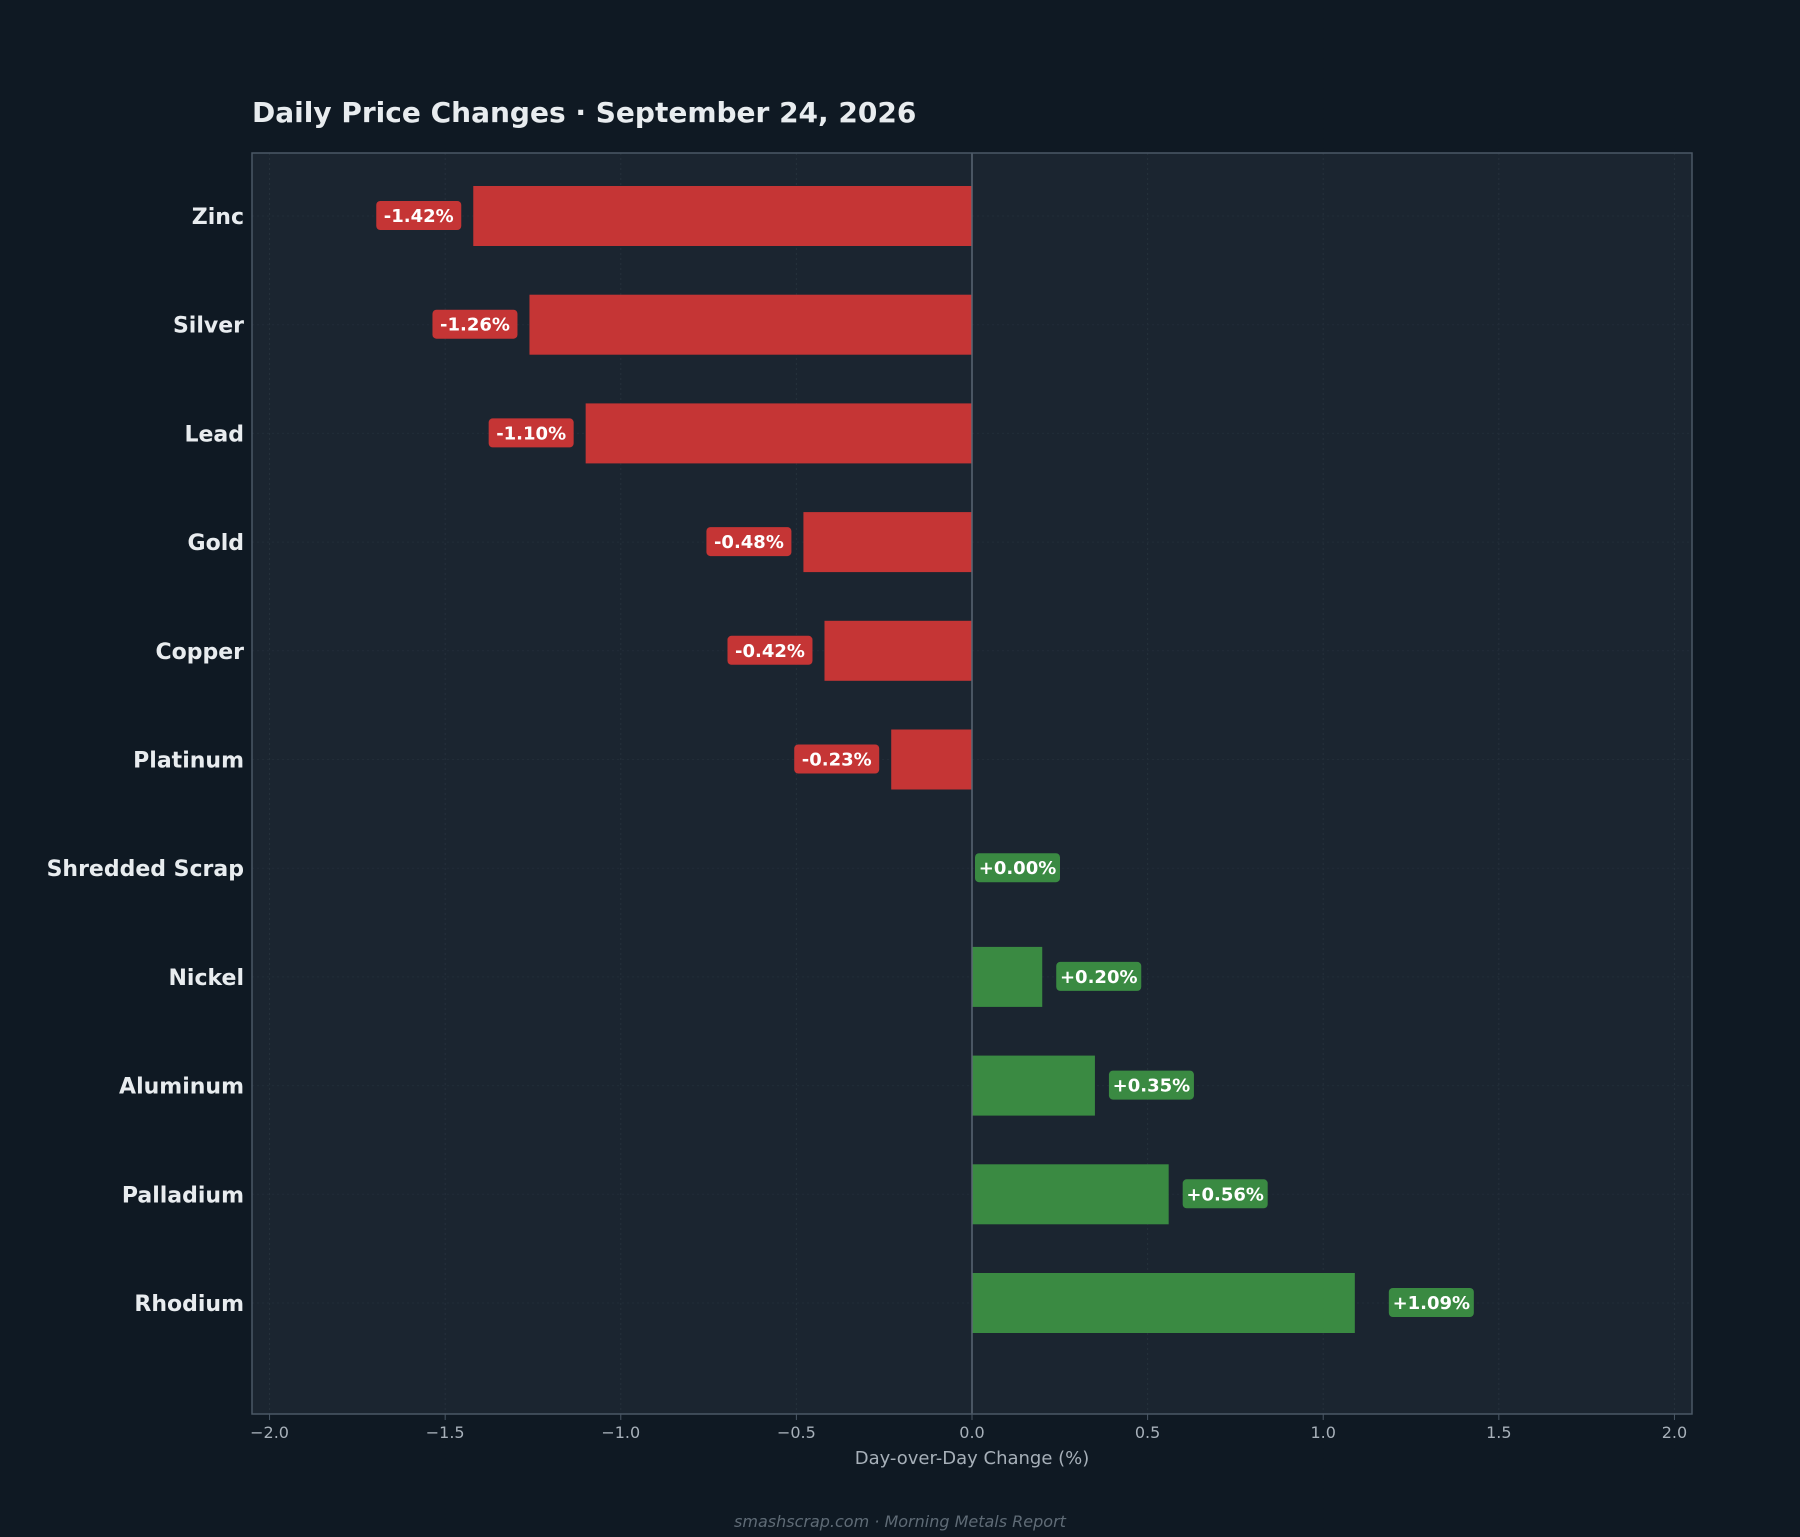 The image size is (1800, 1537). I want to click on data-label-text: +0.20%, so click(1099, 977).